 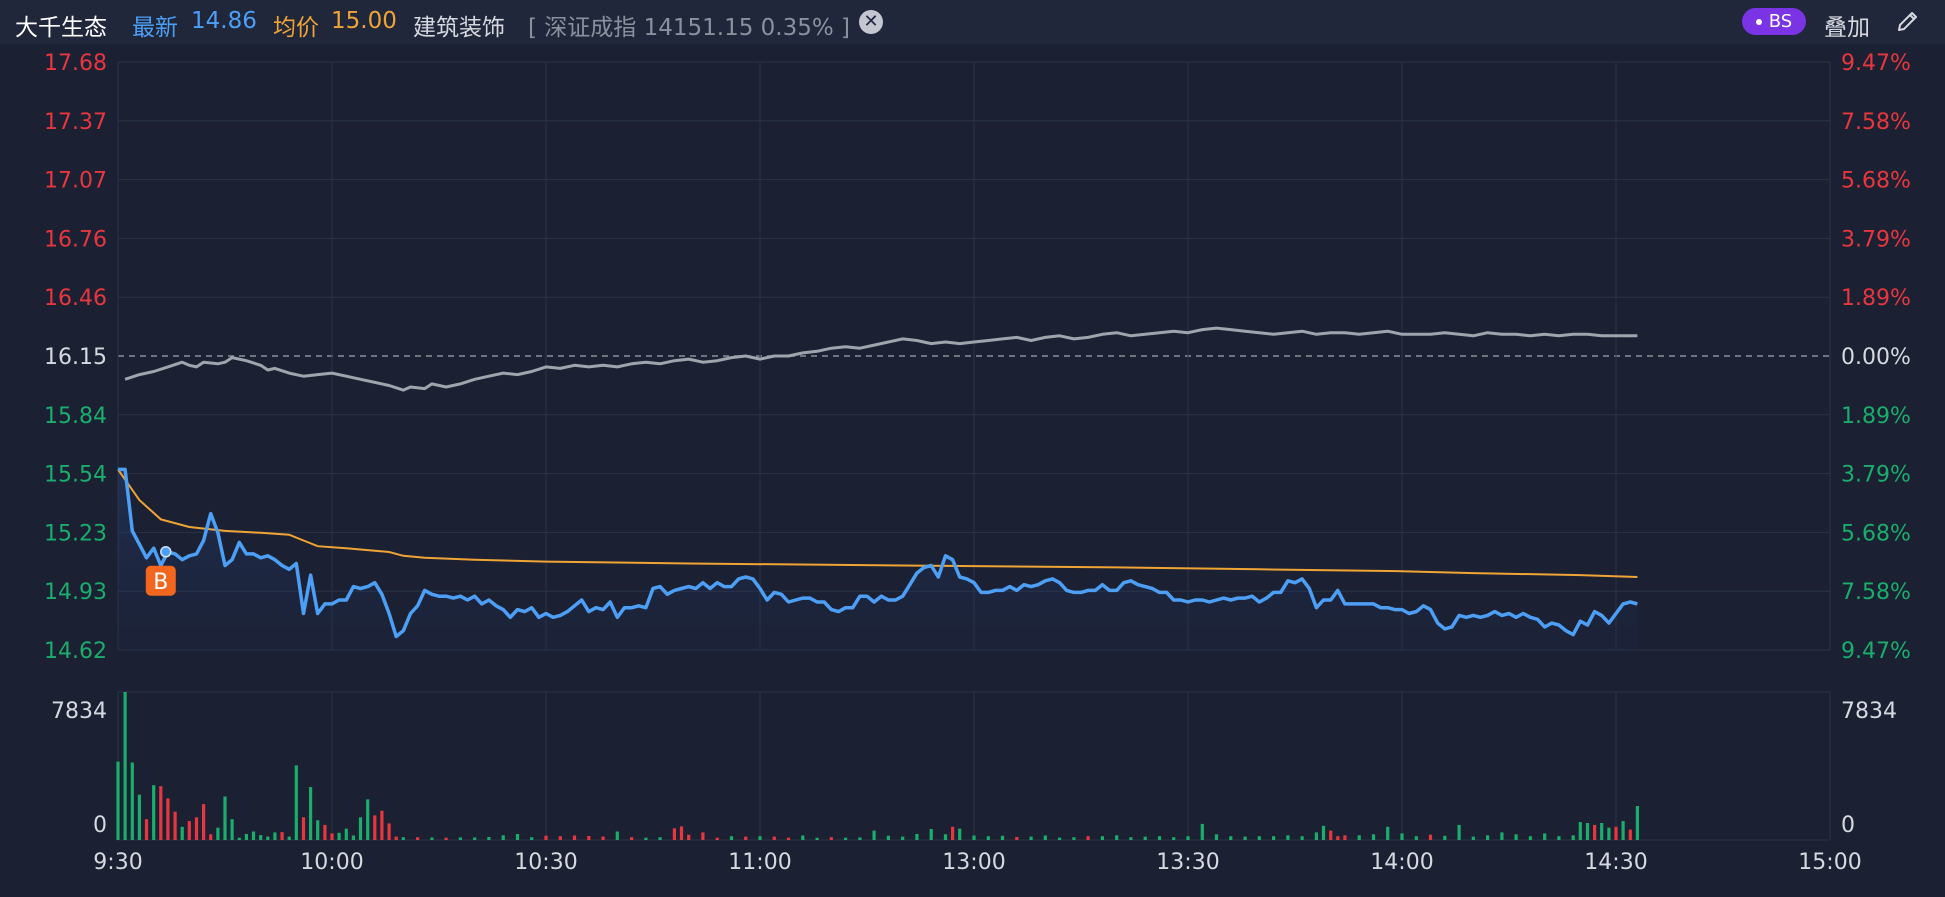 I want to click on price-tick-label: 14.62, so click(x=75, y=651).